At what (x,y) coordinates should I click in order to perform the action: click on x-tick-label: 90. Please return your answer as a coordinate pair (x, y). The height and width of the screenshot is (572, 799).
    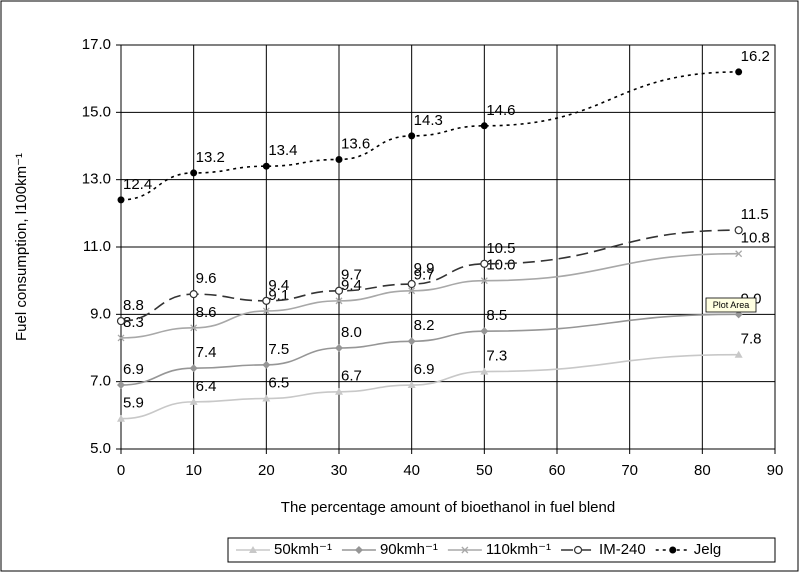
    Looking at the image, I should click on (775, 470).